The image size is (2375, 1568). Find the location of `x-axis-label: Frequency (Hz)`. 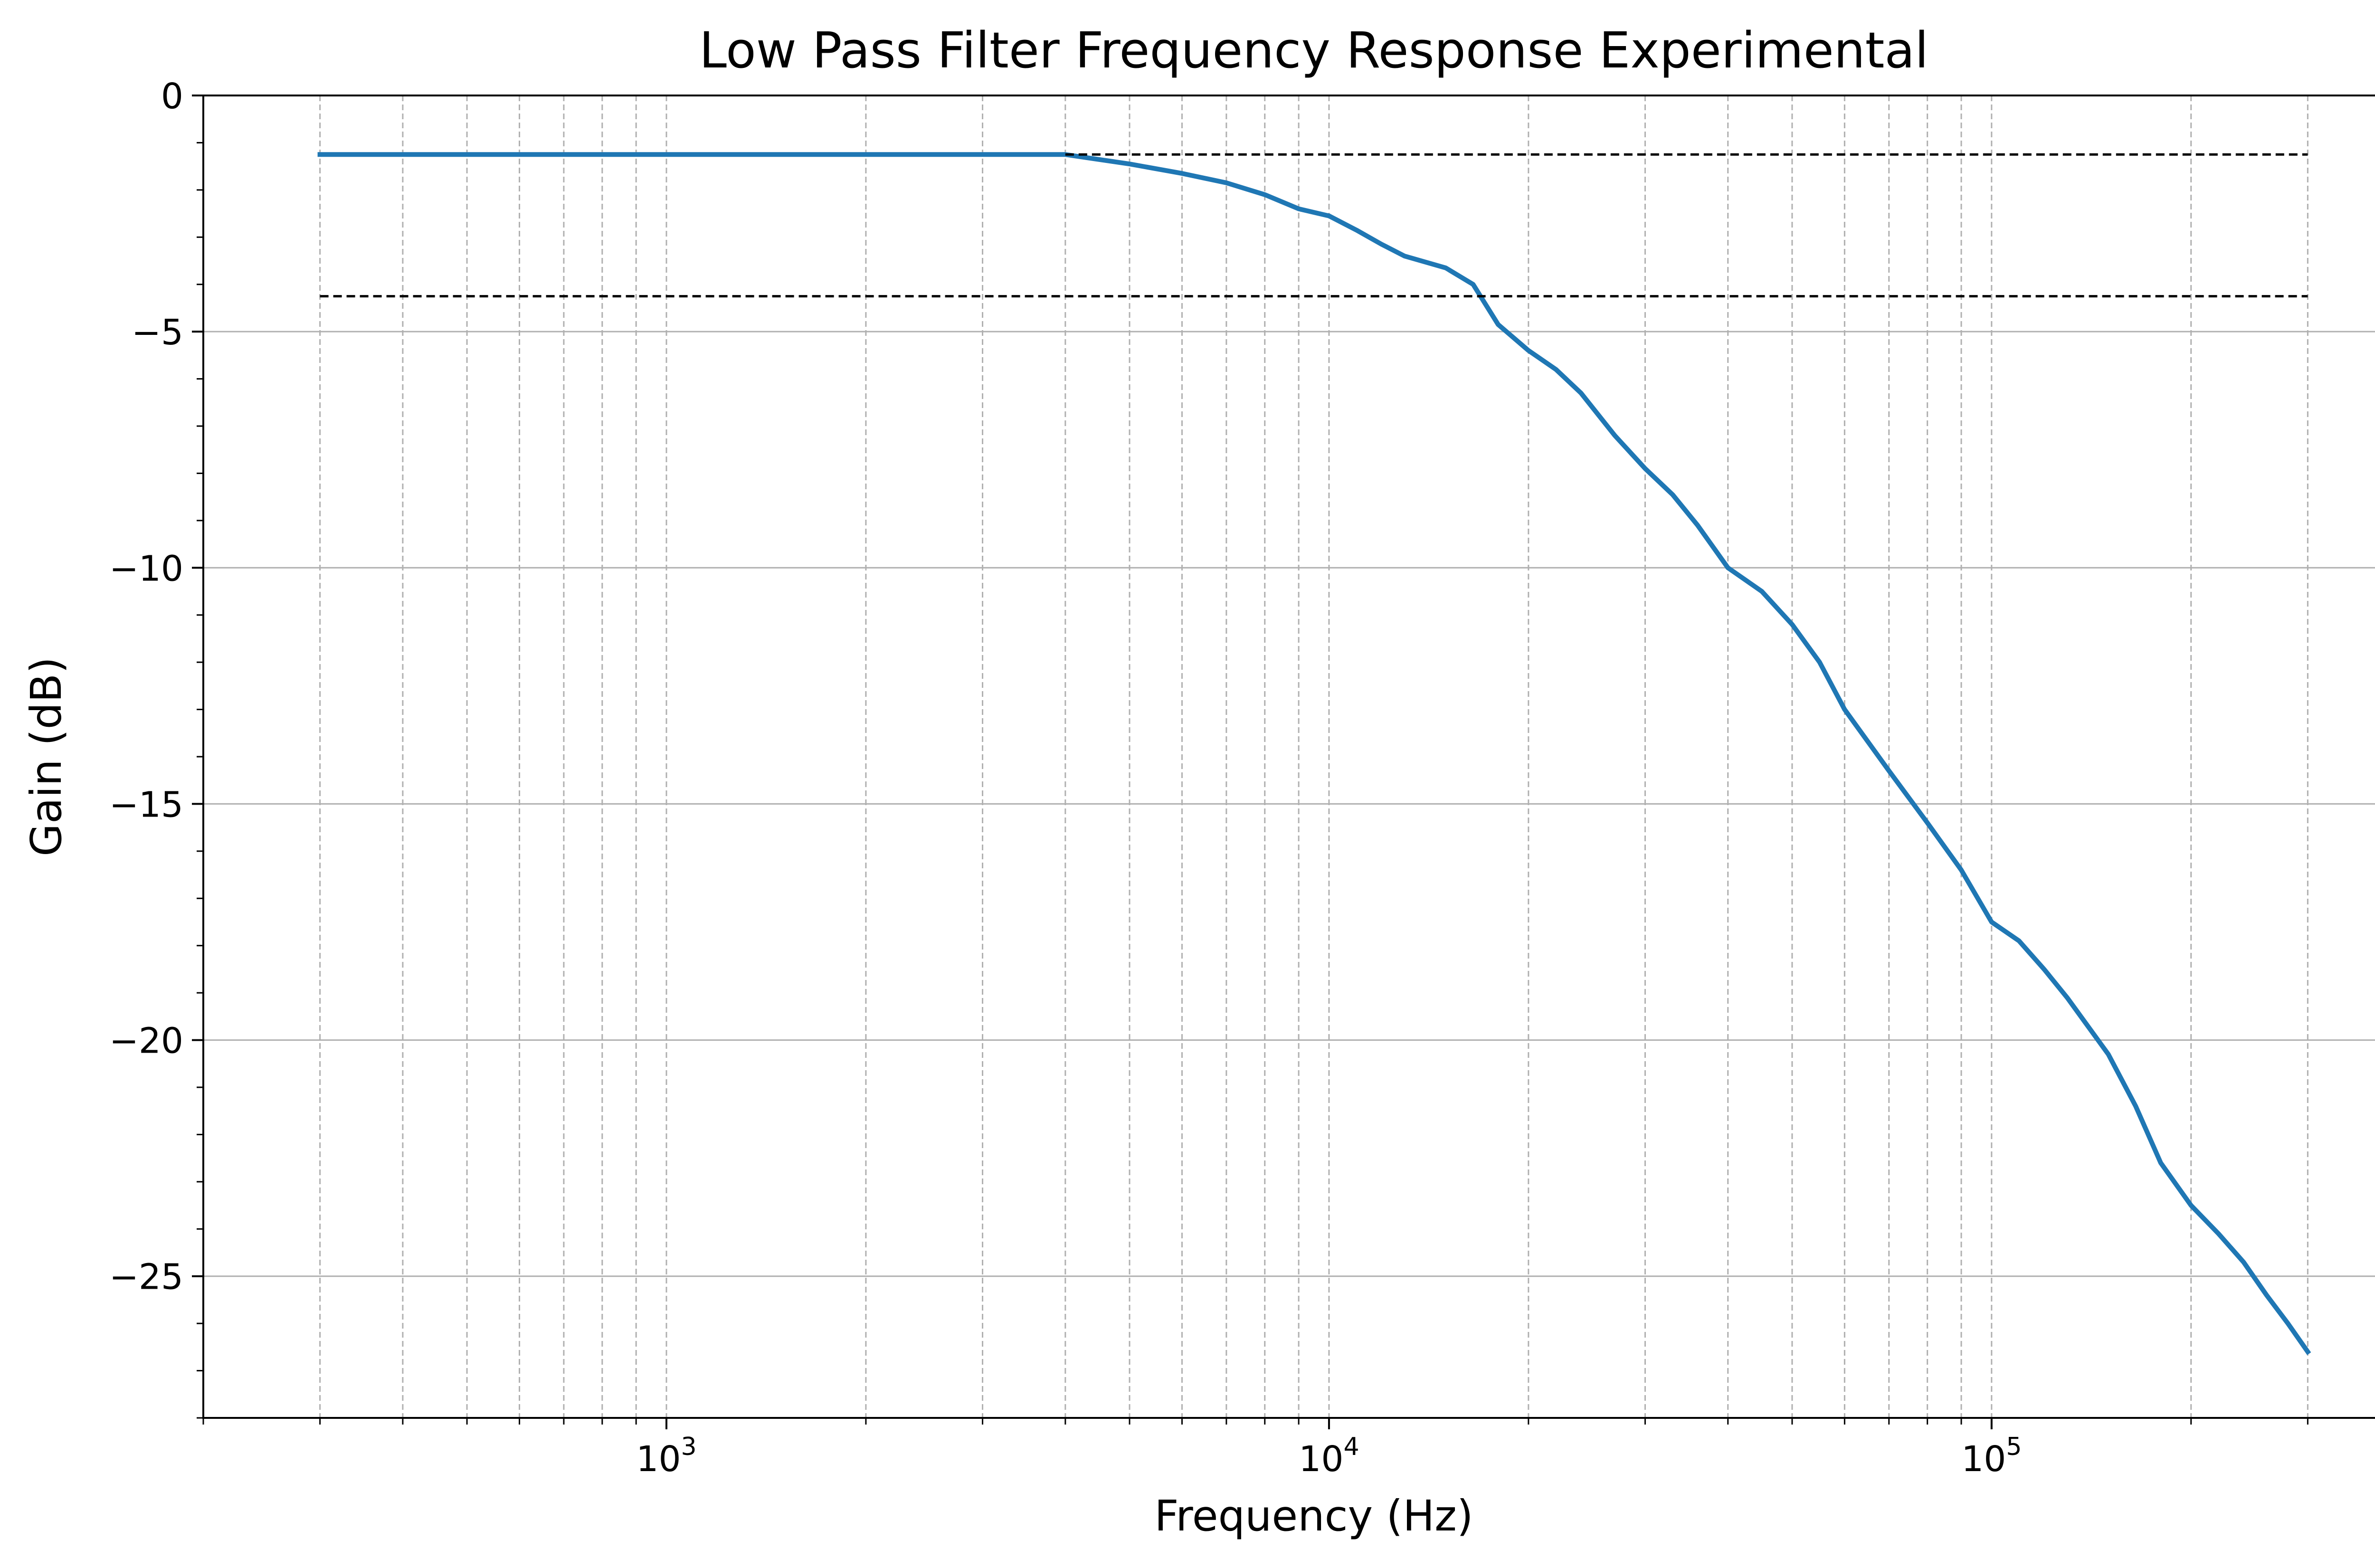

x-axis-label: Frequency (Hz) is located at coordinates (1313, 1515).